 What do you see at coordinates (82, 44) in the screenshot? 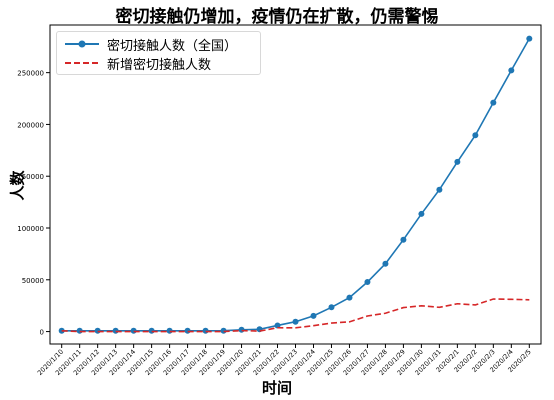
I see `legend-swatch-cumulative` at bounding box center [82, 44].